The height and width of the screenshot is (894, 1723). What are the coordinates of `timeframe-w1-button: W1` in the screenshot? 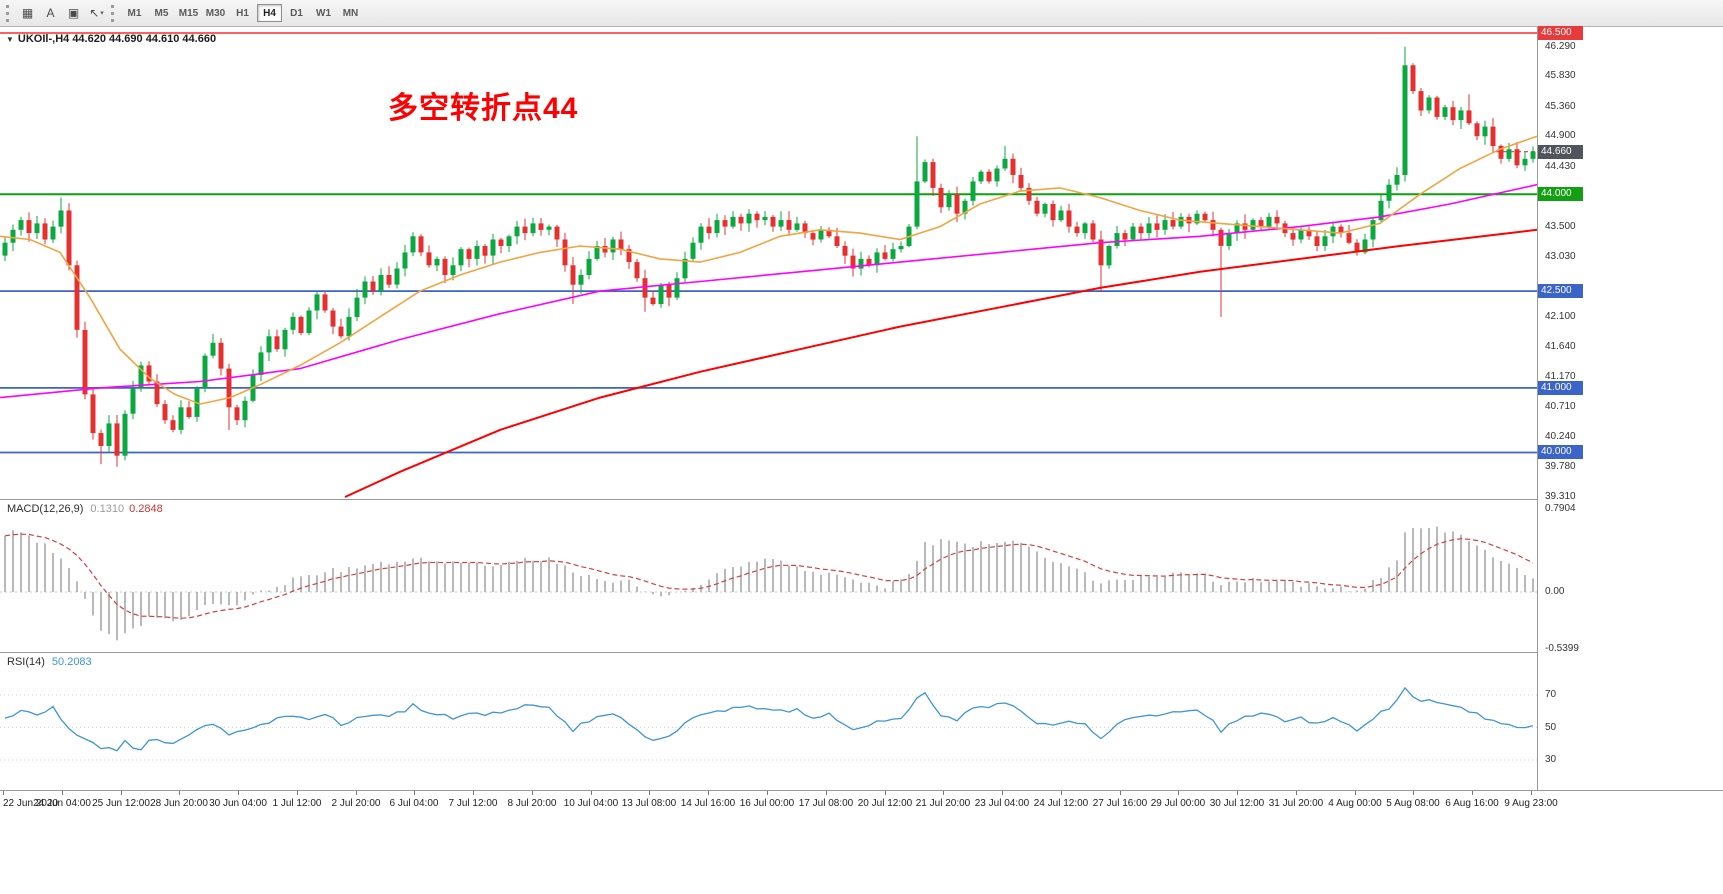 It's located at (323, 13).